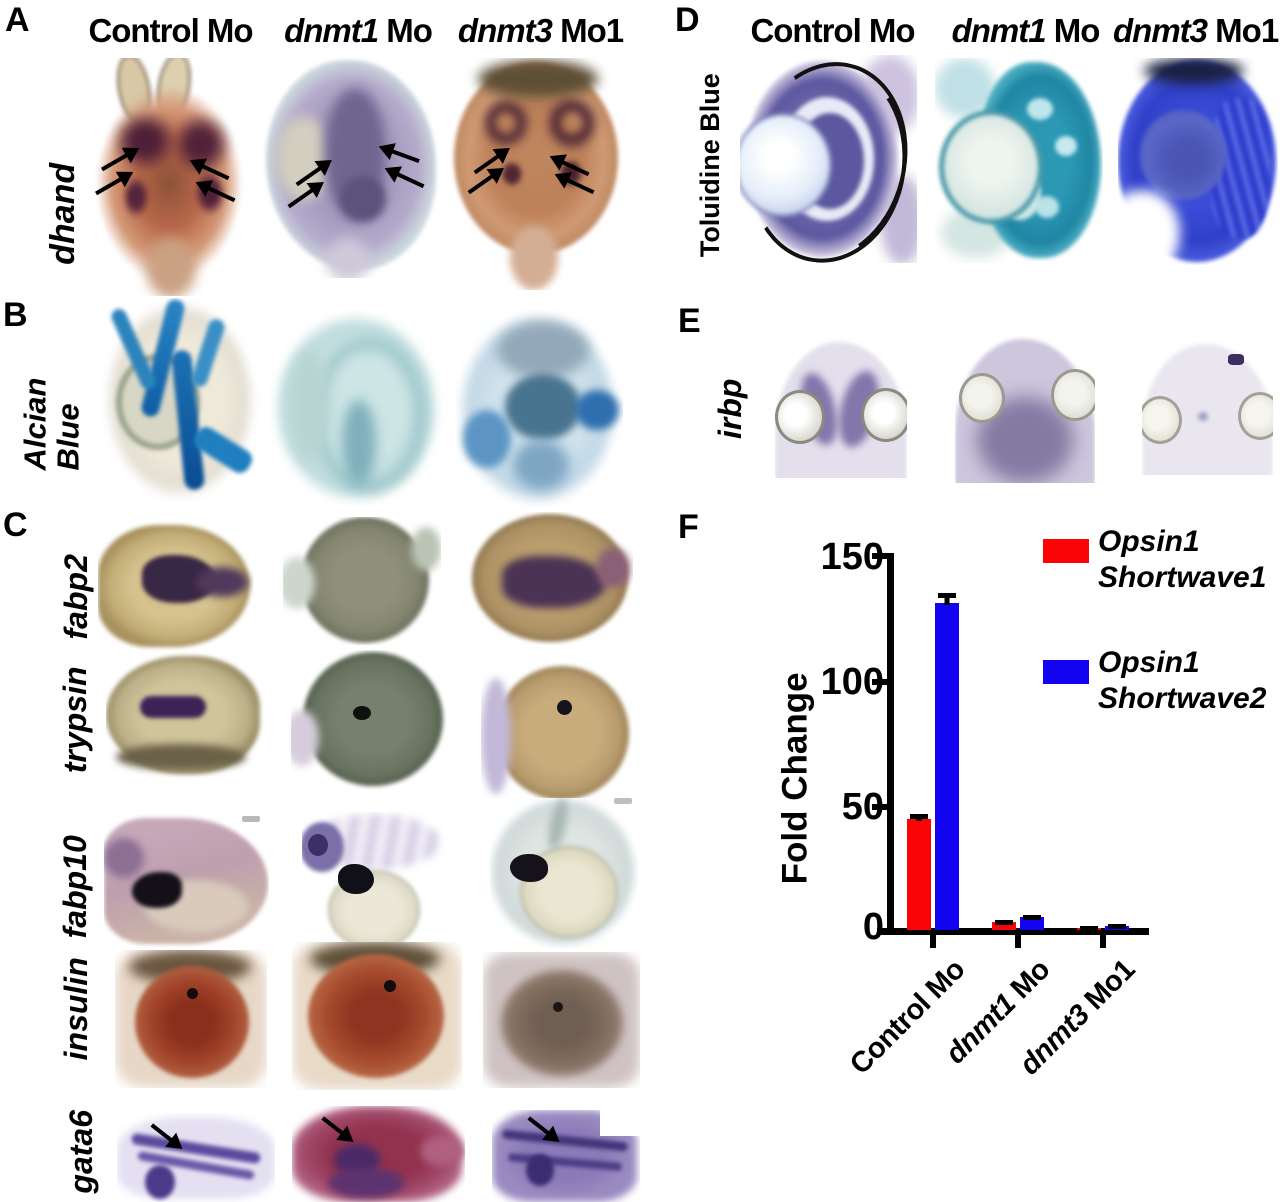 The image size is (1280, 1202). What do you see at coordinates (828, 159) in the screenshot?
I see `micrograph-toluidine-control-mo` at bounding box center [828, 159].